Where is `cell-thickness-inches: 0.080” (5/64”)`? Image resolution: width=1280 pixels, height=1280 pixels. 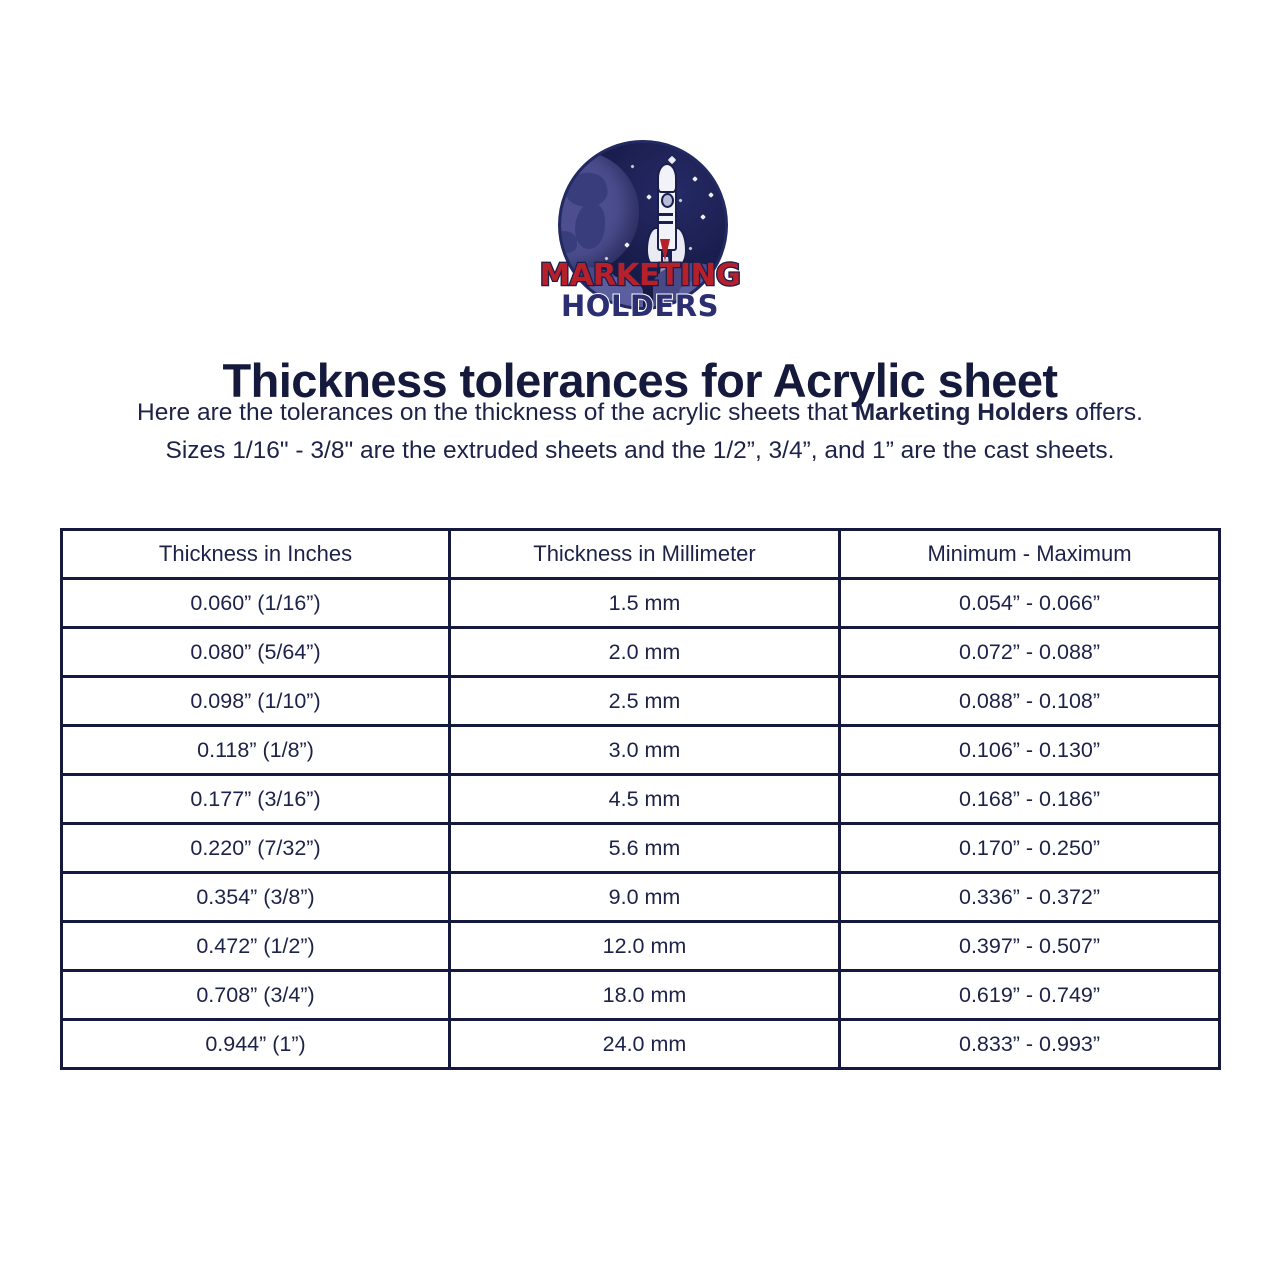
cell-thickness-inches: 0.080” (5/64”) is located at coordinates (255, 652).